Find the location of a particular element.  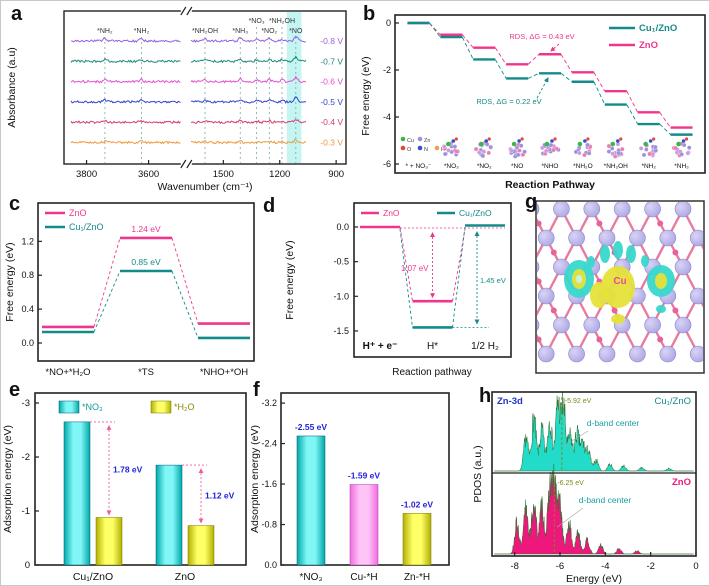

series-voltage-label: -0.8 V is located at coordinates (331, 41).